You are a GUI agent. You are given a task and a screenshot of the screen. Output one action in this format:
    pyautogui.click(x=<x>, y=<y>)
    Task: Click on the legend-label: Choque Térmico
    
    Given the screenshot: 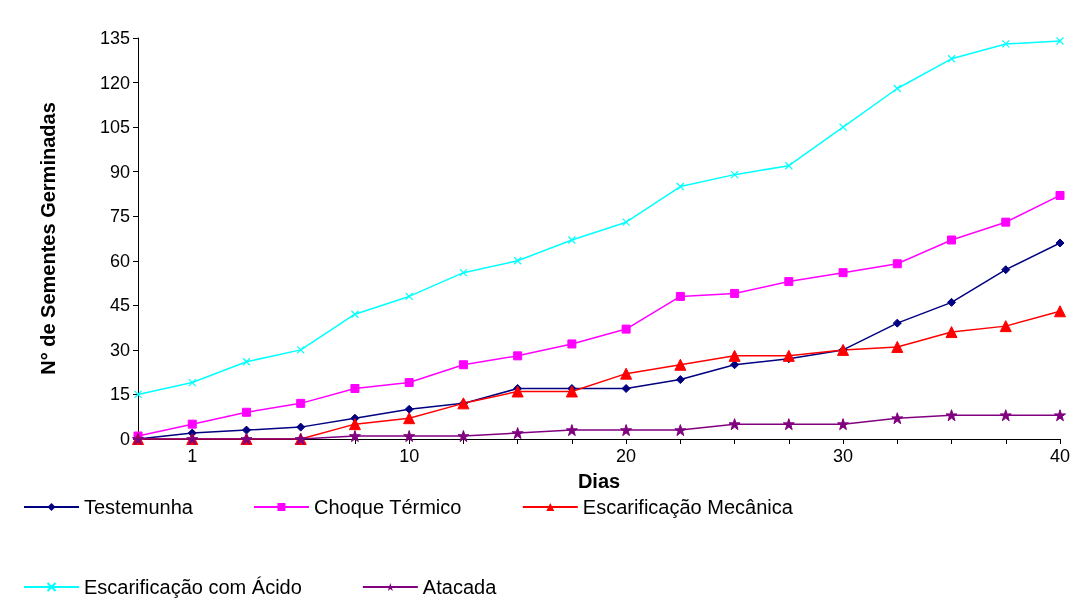 What is the action you would take?
    pyautogui.click(x=387, y=507)
    